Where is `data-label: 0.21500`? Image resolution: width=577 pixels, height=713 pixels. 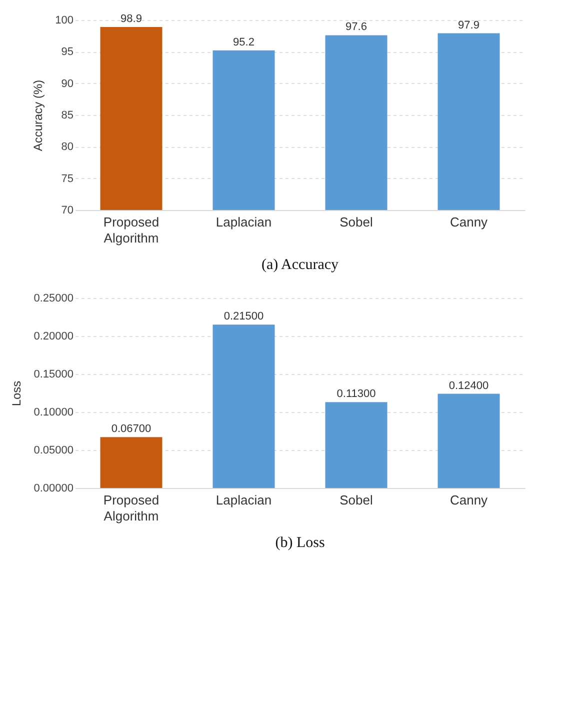 data-label: 0.21500 is located at coordinates (244, 316).